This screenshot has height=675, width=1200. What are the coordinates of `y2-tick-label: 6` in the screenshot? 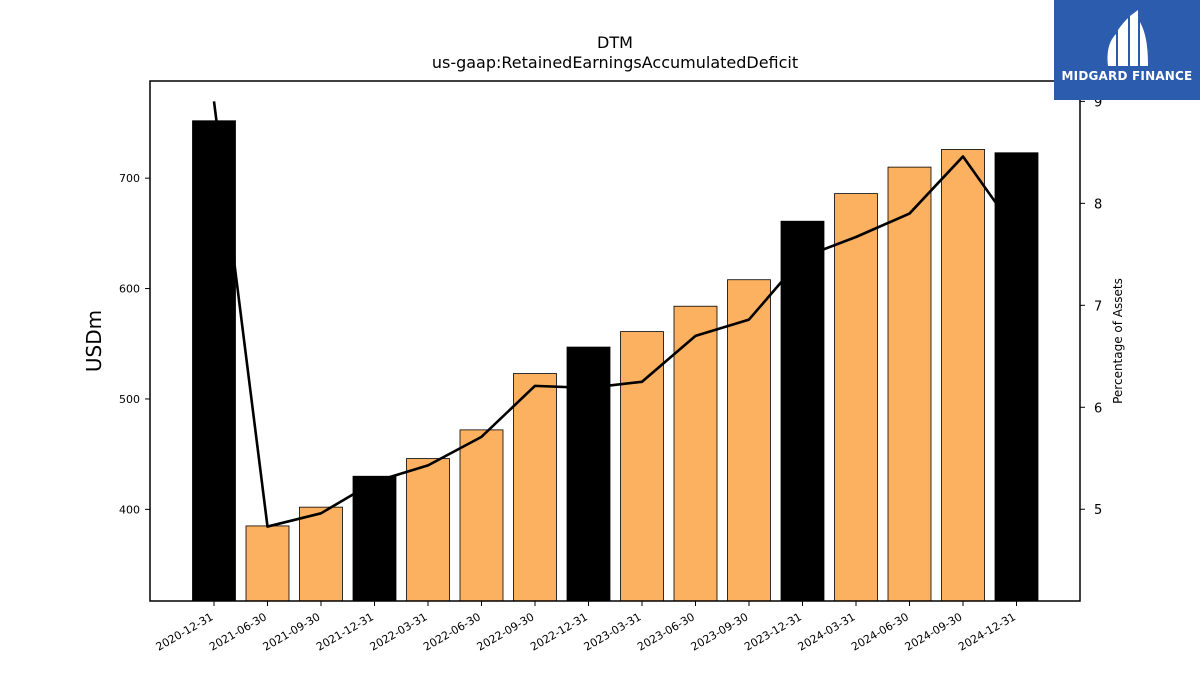 It's located at (1098, 408).